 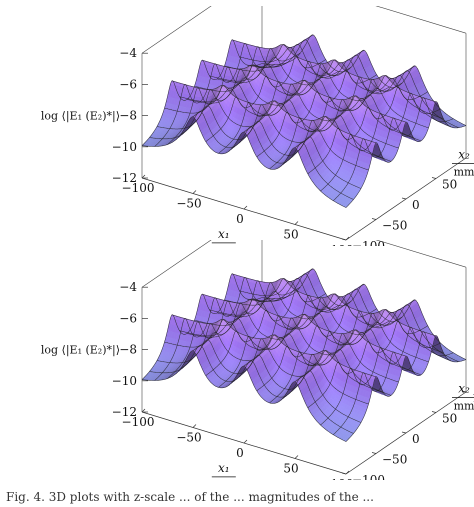 I want to click on x2-axis: −100 −50 0 50, so click(x=399, y=211).